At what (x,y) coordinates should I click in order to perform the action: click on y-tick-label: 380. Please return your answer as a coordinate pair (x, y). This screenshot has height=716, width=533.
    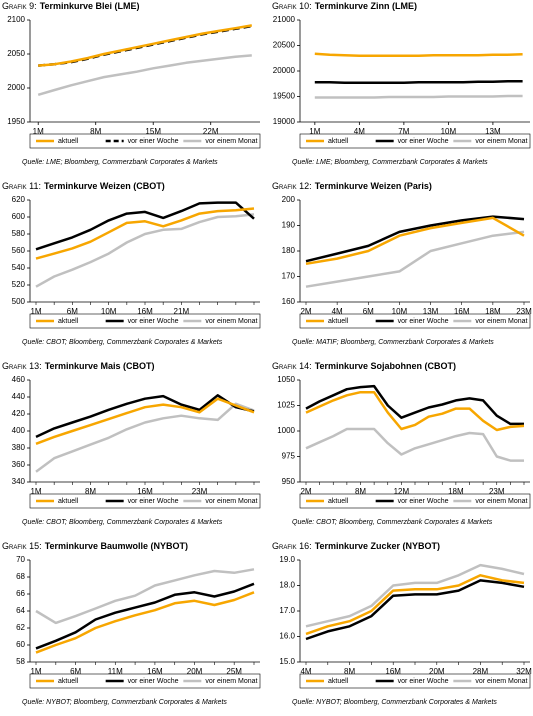
    Looking at the image, I should click on (19, 447).